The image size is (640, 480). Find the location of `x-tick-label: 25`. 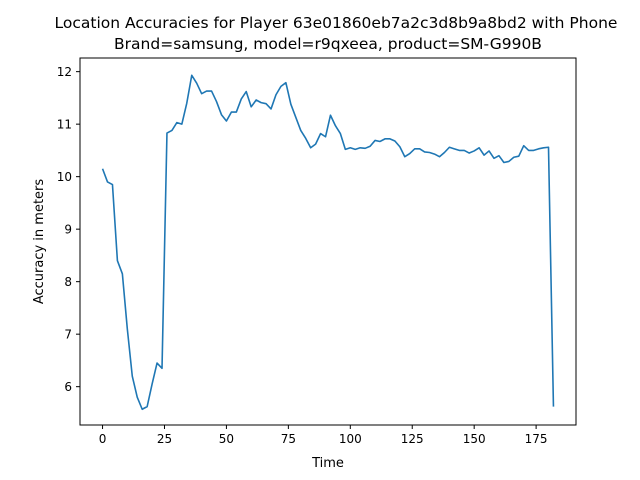

x-tick-label: 25 is located at coordinates (164, 439).